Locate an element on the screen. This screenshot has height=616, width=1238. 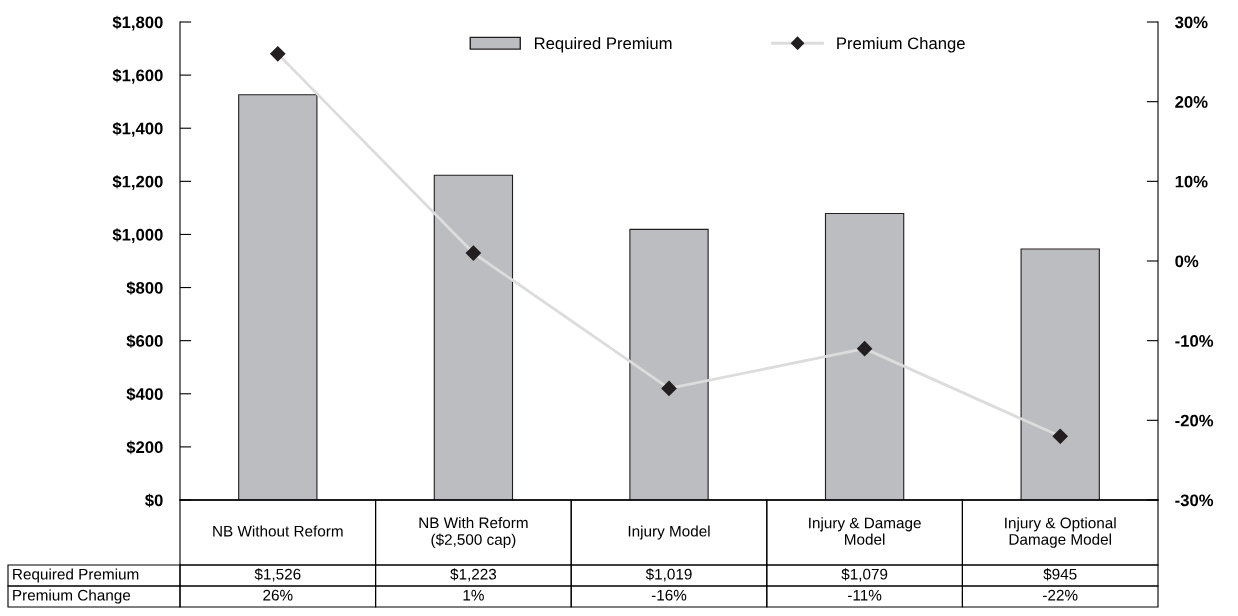
y2-tick-label: 30% is located at coordinates (1191, 22).